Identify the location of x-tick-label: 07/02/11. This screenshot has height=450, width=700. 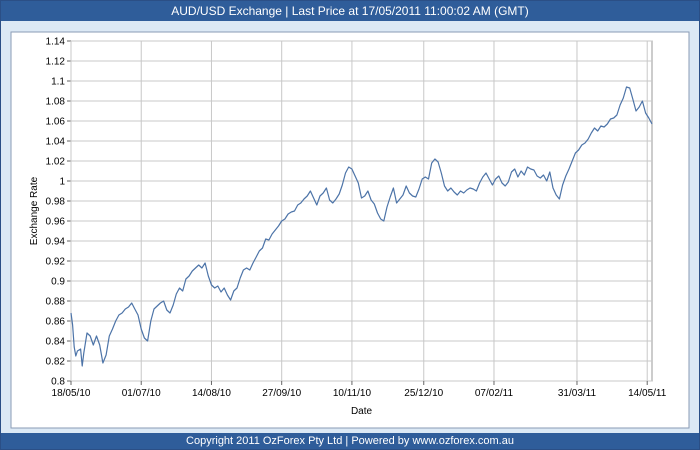
(494, 393).